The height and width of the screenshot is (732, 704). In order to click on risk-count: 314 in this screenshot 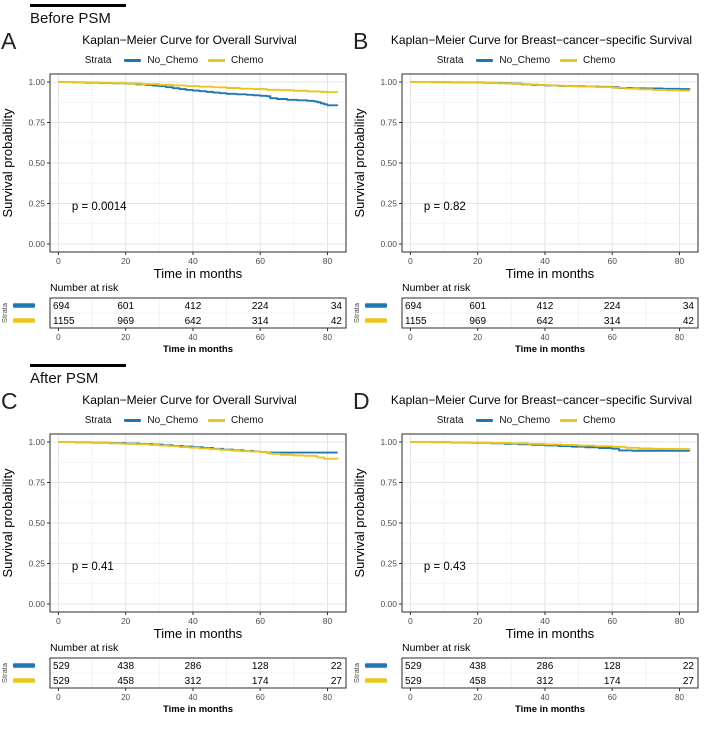, I will do `click(612, 321)`.